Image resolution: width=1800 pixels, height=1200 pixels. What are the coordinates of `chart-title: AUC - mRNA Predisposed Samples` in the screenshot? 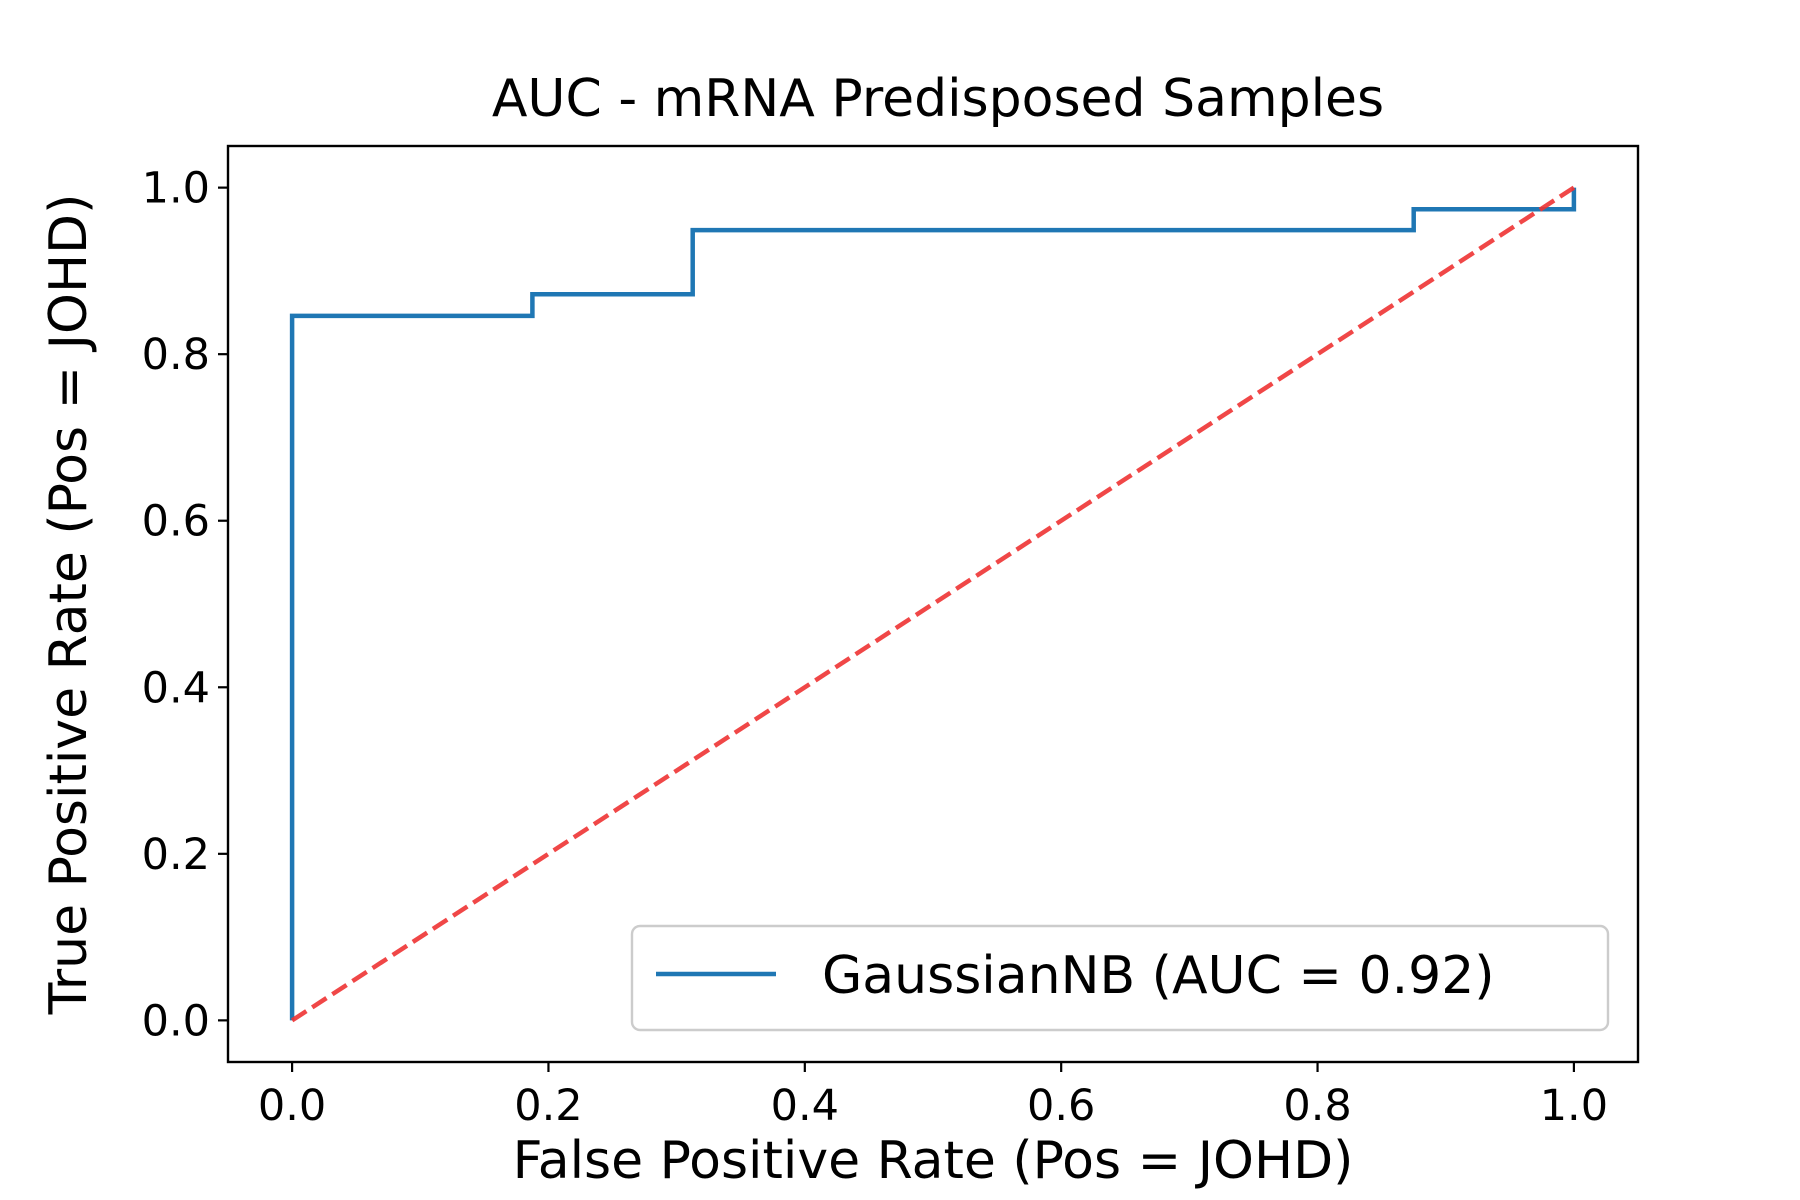 It's located at (938, 99).